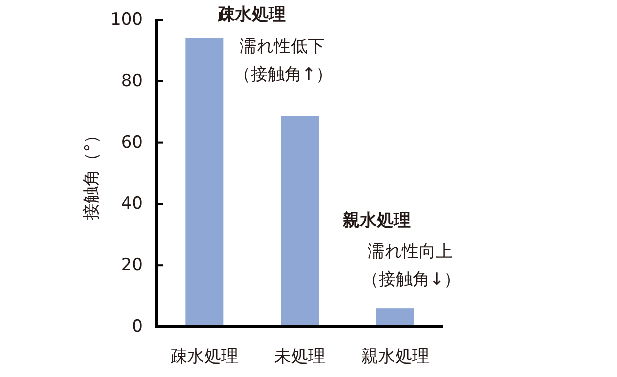 The height and width of the screenshot is (377, 617). I want to click on x-tick-label: 疎水処理, so click(204, 357).